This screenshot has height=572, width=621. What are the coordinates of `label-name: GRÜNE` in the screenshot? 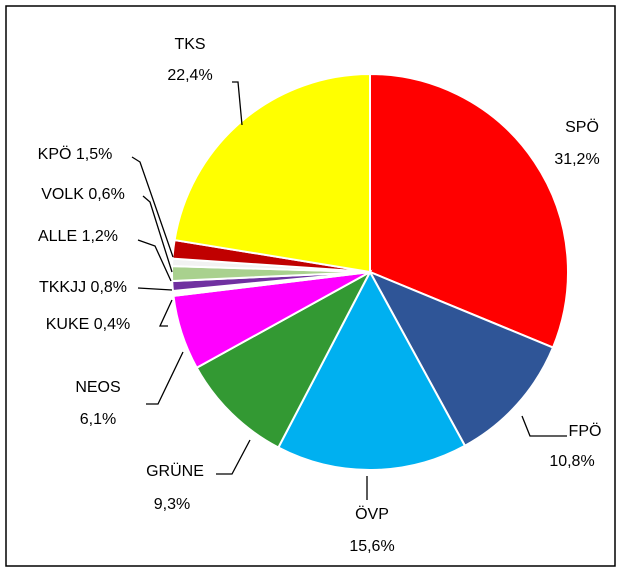 It's located at (175, 471).